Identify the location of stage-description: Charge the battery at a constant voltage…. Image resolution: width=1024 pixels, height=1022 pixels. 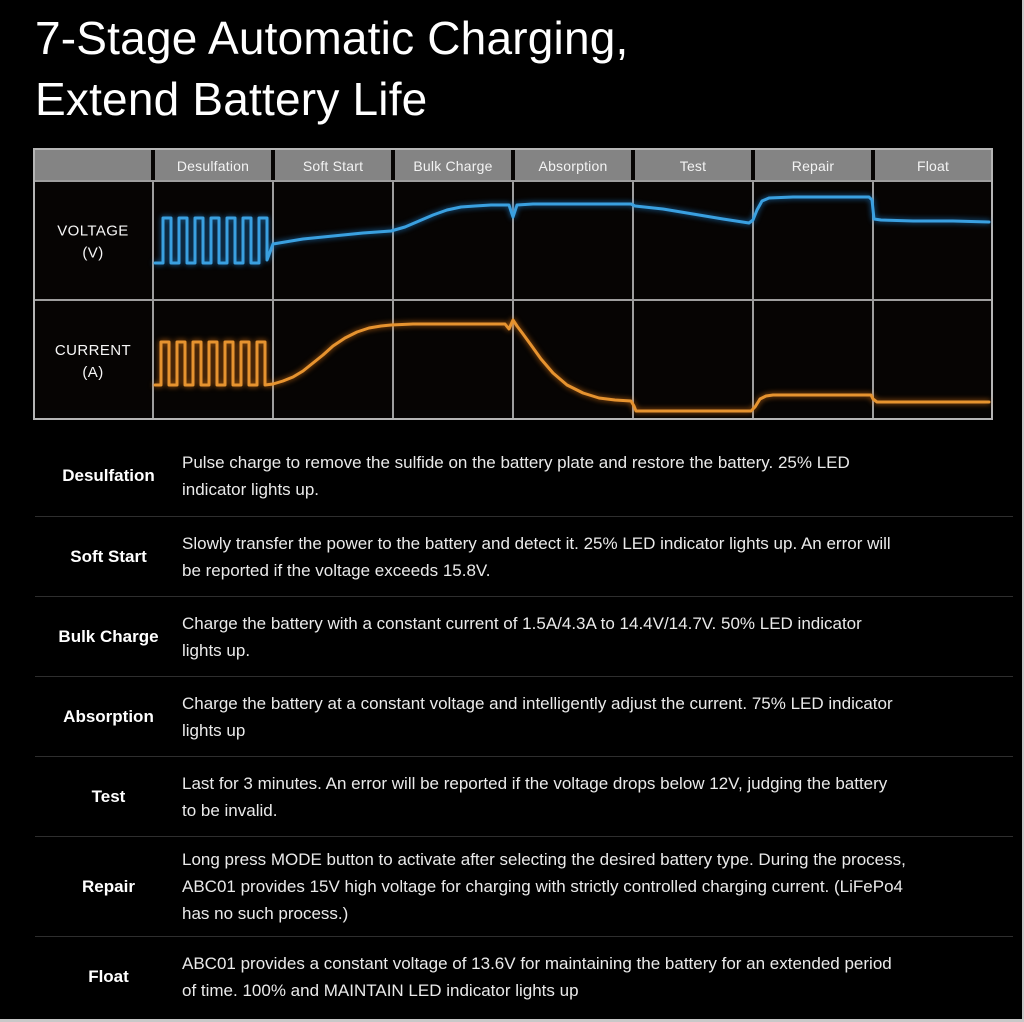
(597, 716).